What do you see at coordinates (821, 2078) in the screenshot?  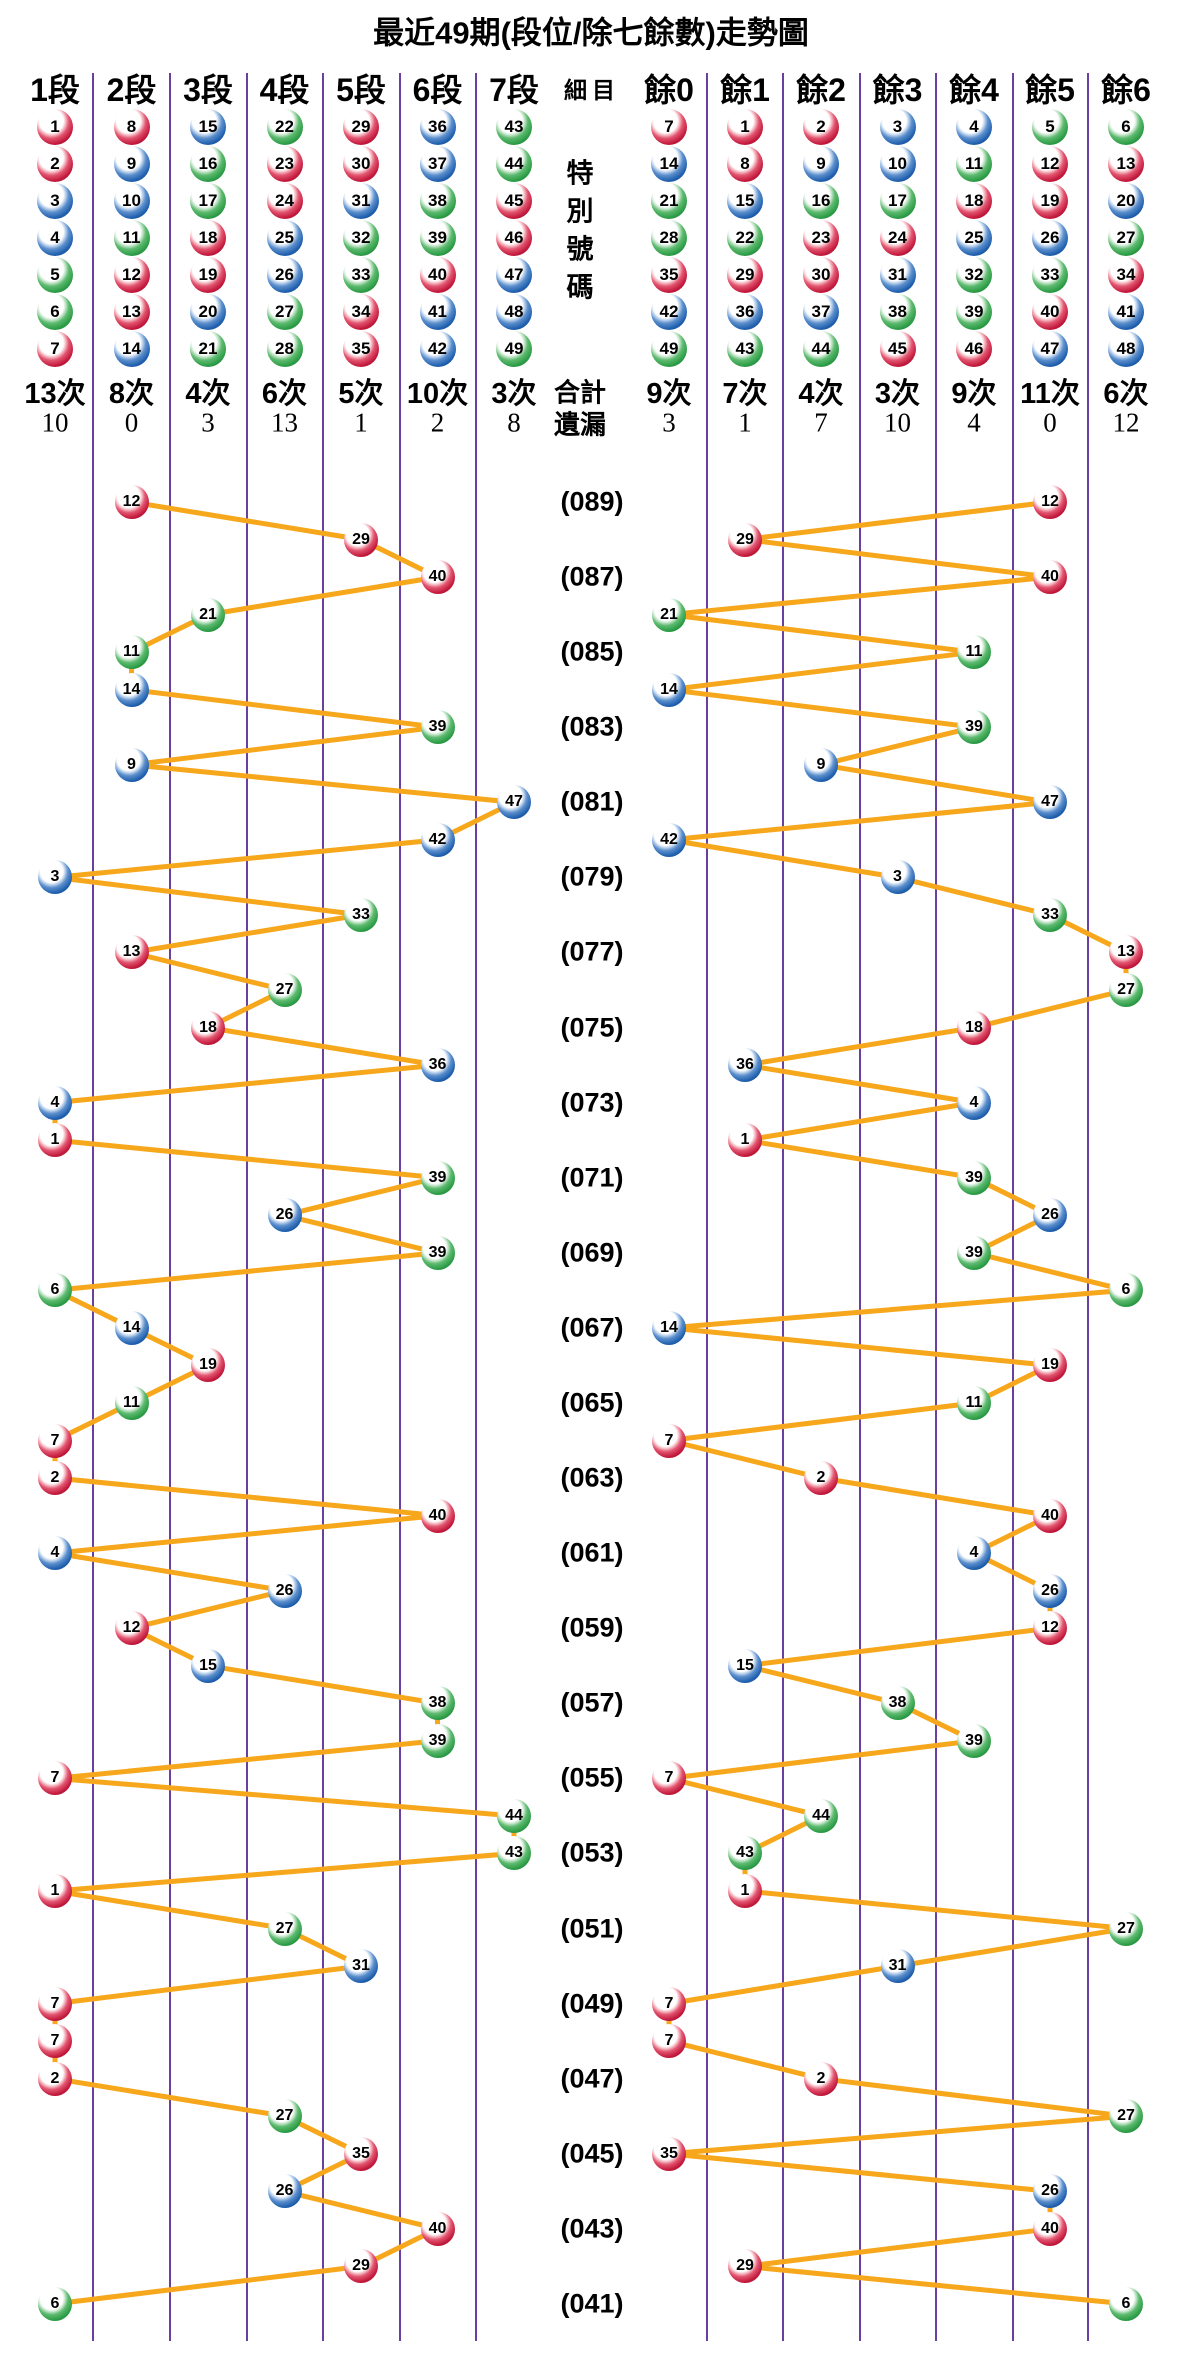 I see `chart-ball-remainder: 2` at bounding box center [821, 2078].